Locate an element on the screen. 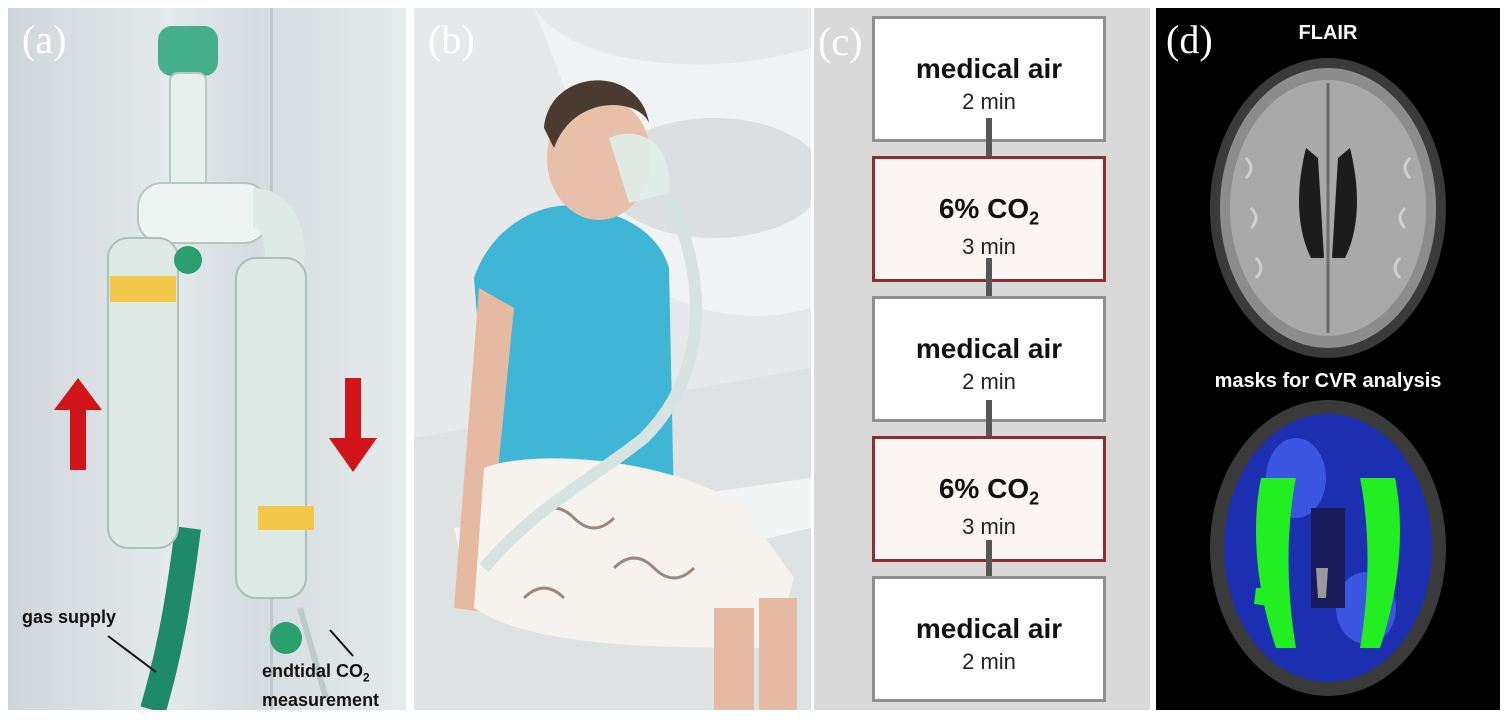 The width and height of the screenshot is (1508, 720). mri-images is located at coordinates (1328, 377).